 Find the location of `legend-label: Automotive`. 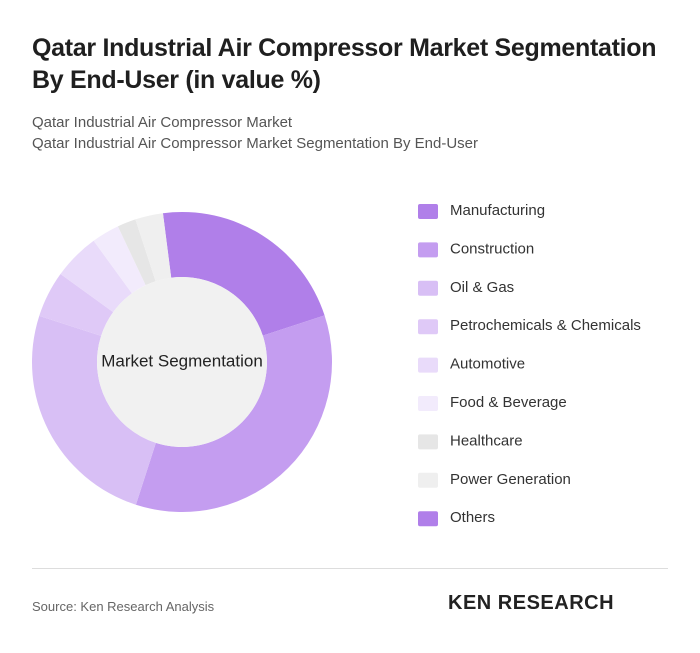

legend-label: Automotive is located at coordinates (487, 364).